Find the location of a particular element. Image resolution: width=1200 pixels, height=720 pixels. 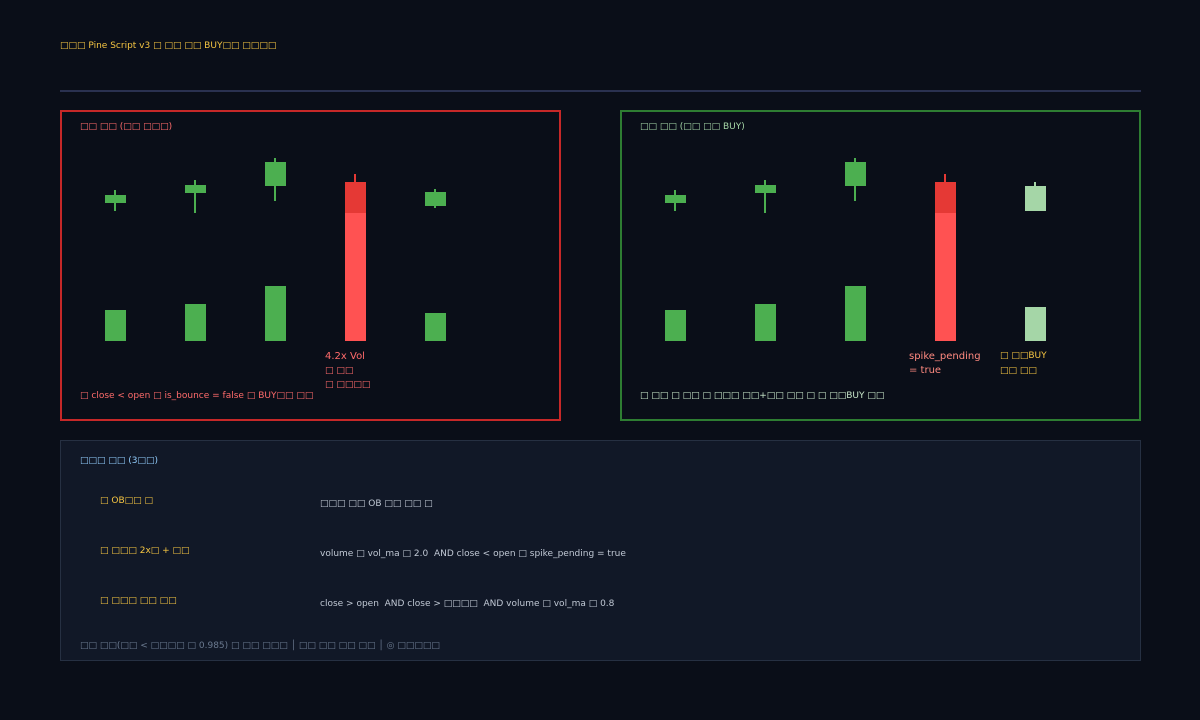

condition-rule: □□□ □□ OB □□ □□ □ is located at coordinates (376, 504).